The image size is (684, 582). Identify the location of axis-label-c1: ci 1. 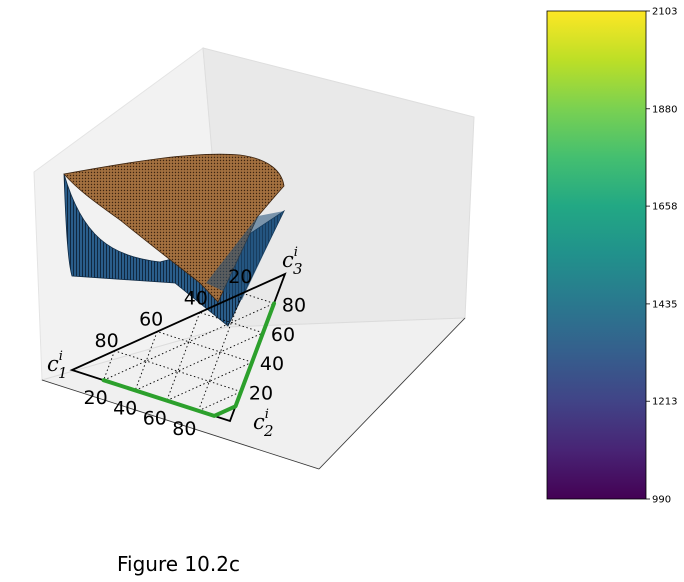
(57, 365).